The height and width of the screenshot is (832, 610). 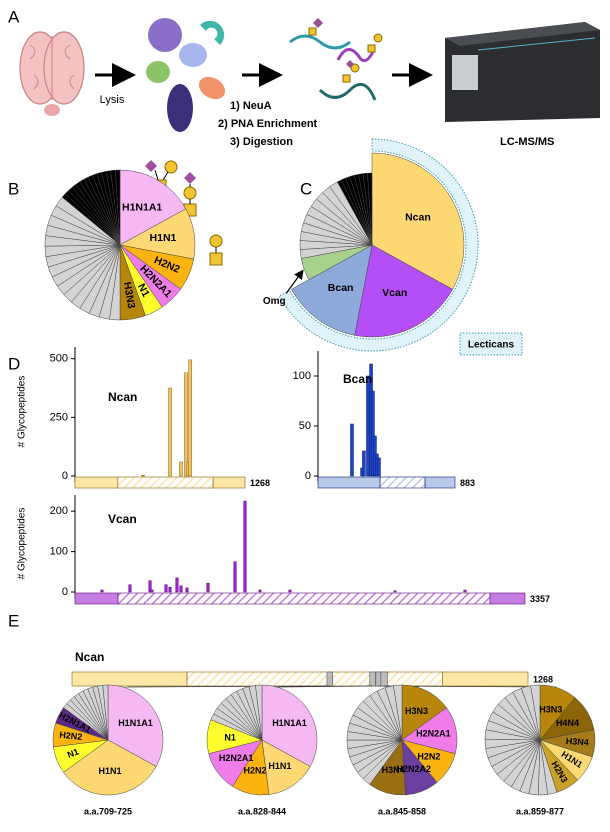 I want to click on y-tick-label: 50, so click(x=305, y=426).